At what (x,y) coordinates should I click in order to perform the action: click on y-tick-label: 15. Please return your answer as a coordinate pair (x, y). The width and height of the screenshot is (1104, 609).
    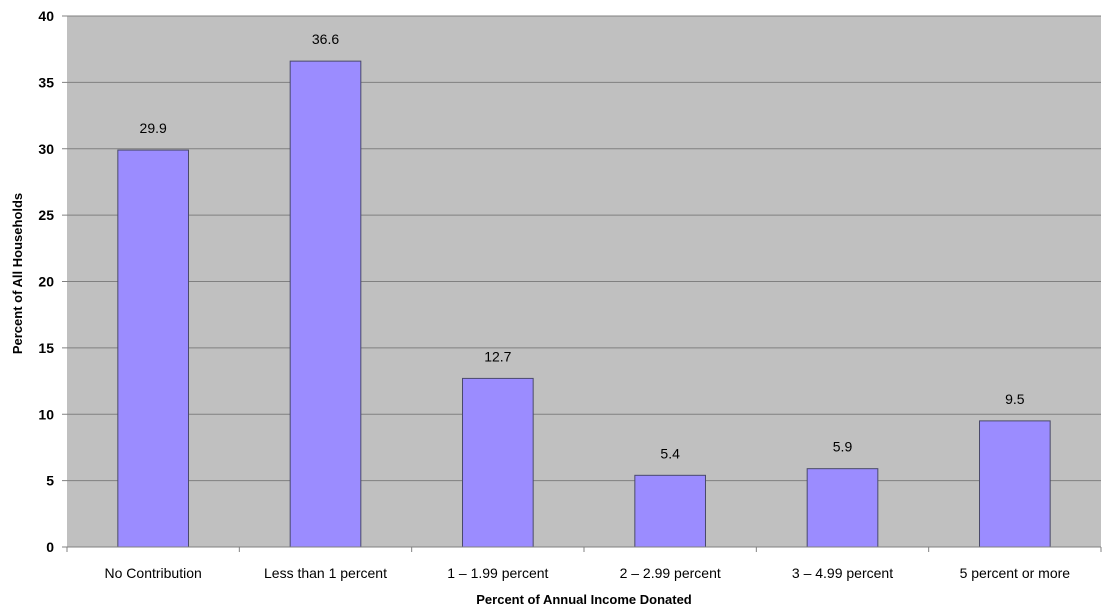
    Looking at the image, I should click on (46, 348).